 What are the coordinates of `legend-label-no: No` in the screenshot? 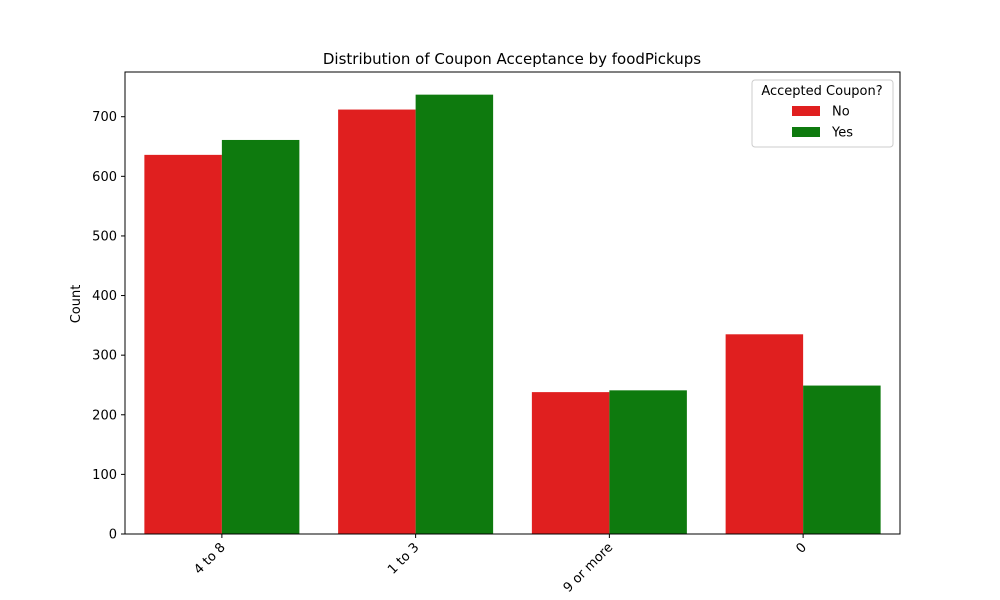 It's located at (841, 112).